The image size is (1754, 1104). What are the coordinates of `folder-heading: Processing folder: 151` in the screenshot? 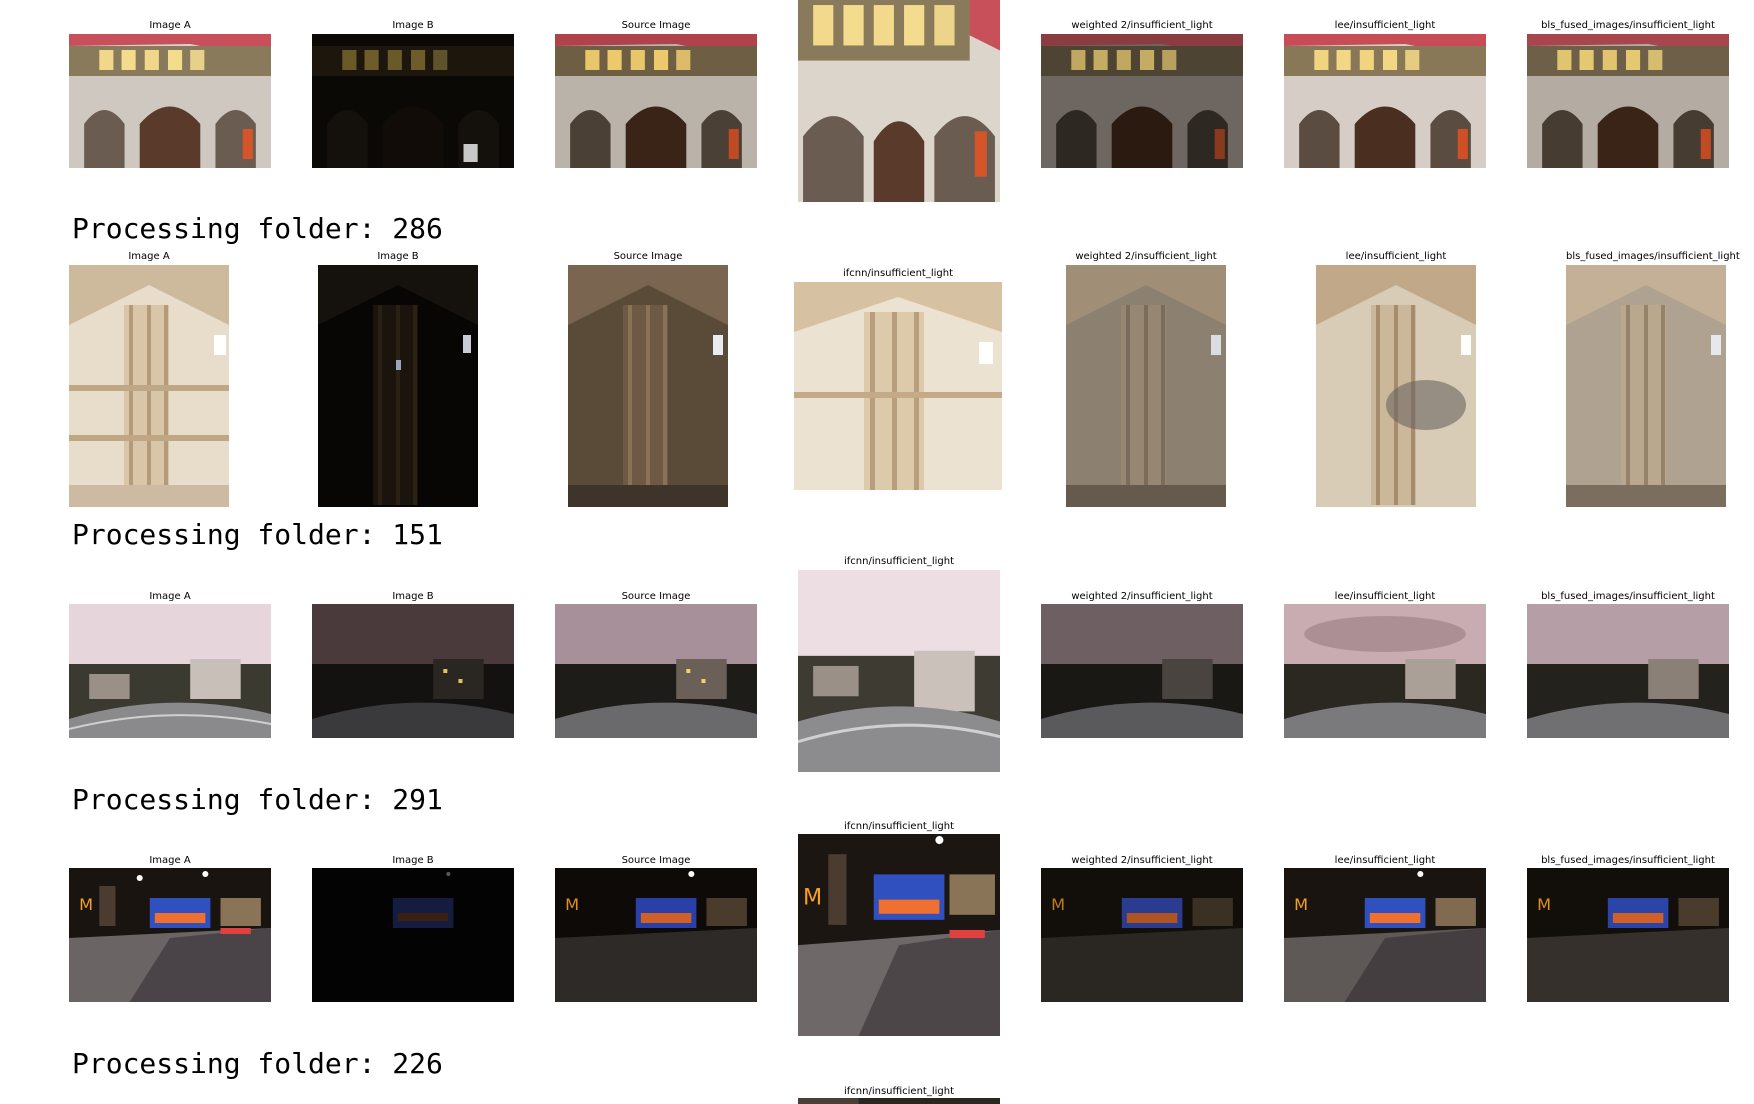 It's located at (257, 534).